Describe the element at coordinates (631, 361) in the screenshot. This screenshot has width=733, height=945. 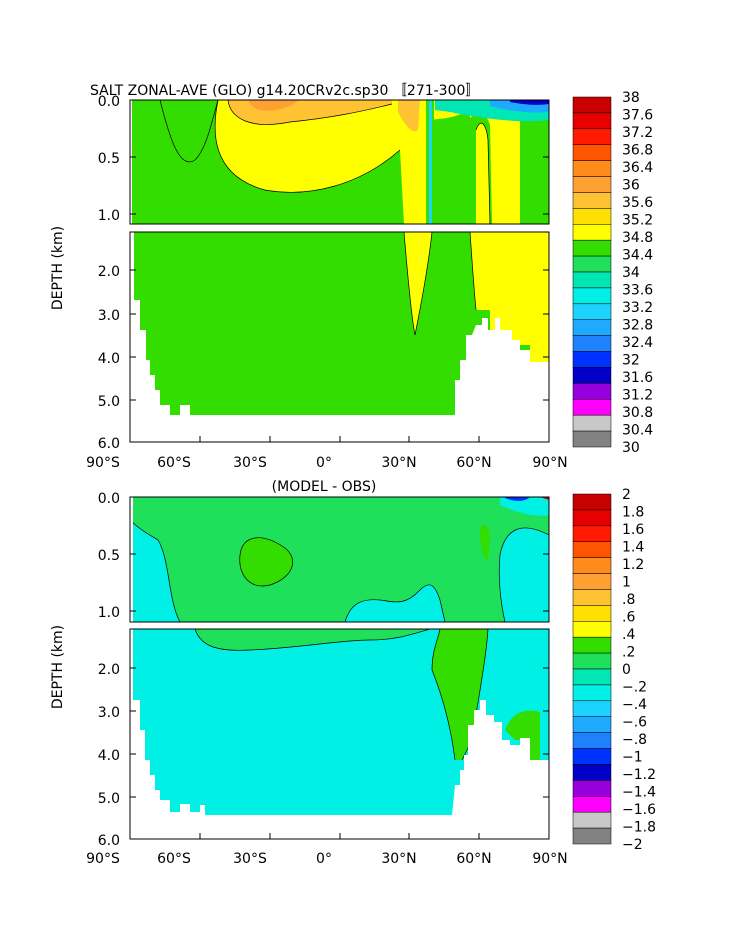
I see `colorbar-tick-label: 32` at that location.